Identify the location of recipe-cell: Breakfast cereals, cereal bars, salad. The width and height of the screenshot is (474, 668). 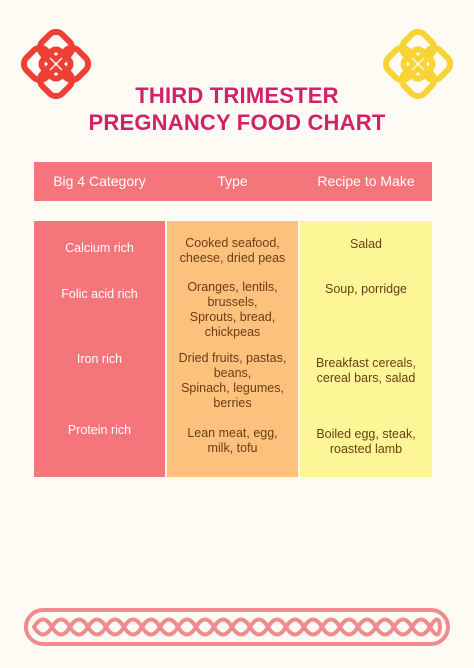
(366, 370).